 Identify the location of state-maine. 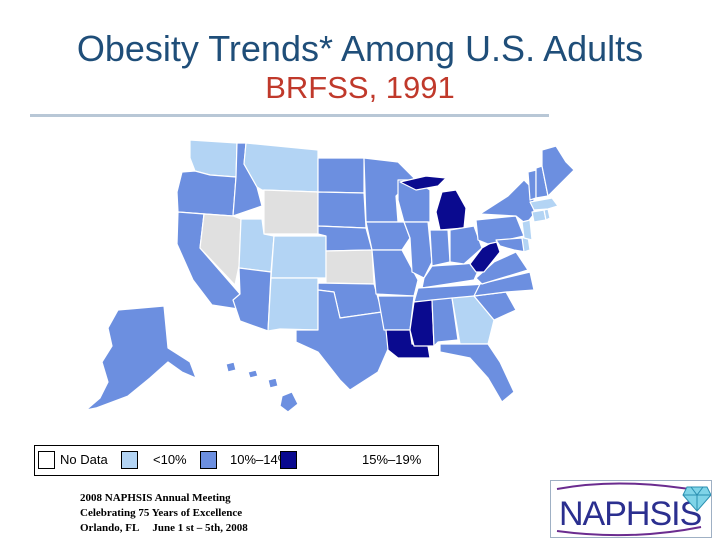
(558, 171).